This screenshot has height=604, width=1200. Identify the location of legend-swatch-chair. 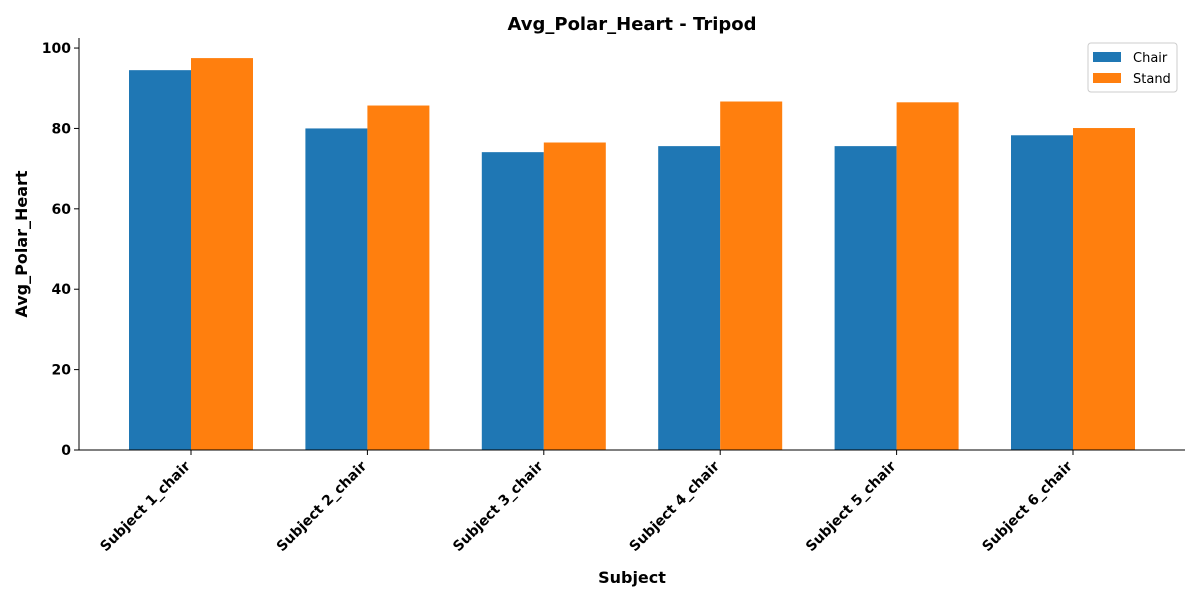
(1107, 57).